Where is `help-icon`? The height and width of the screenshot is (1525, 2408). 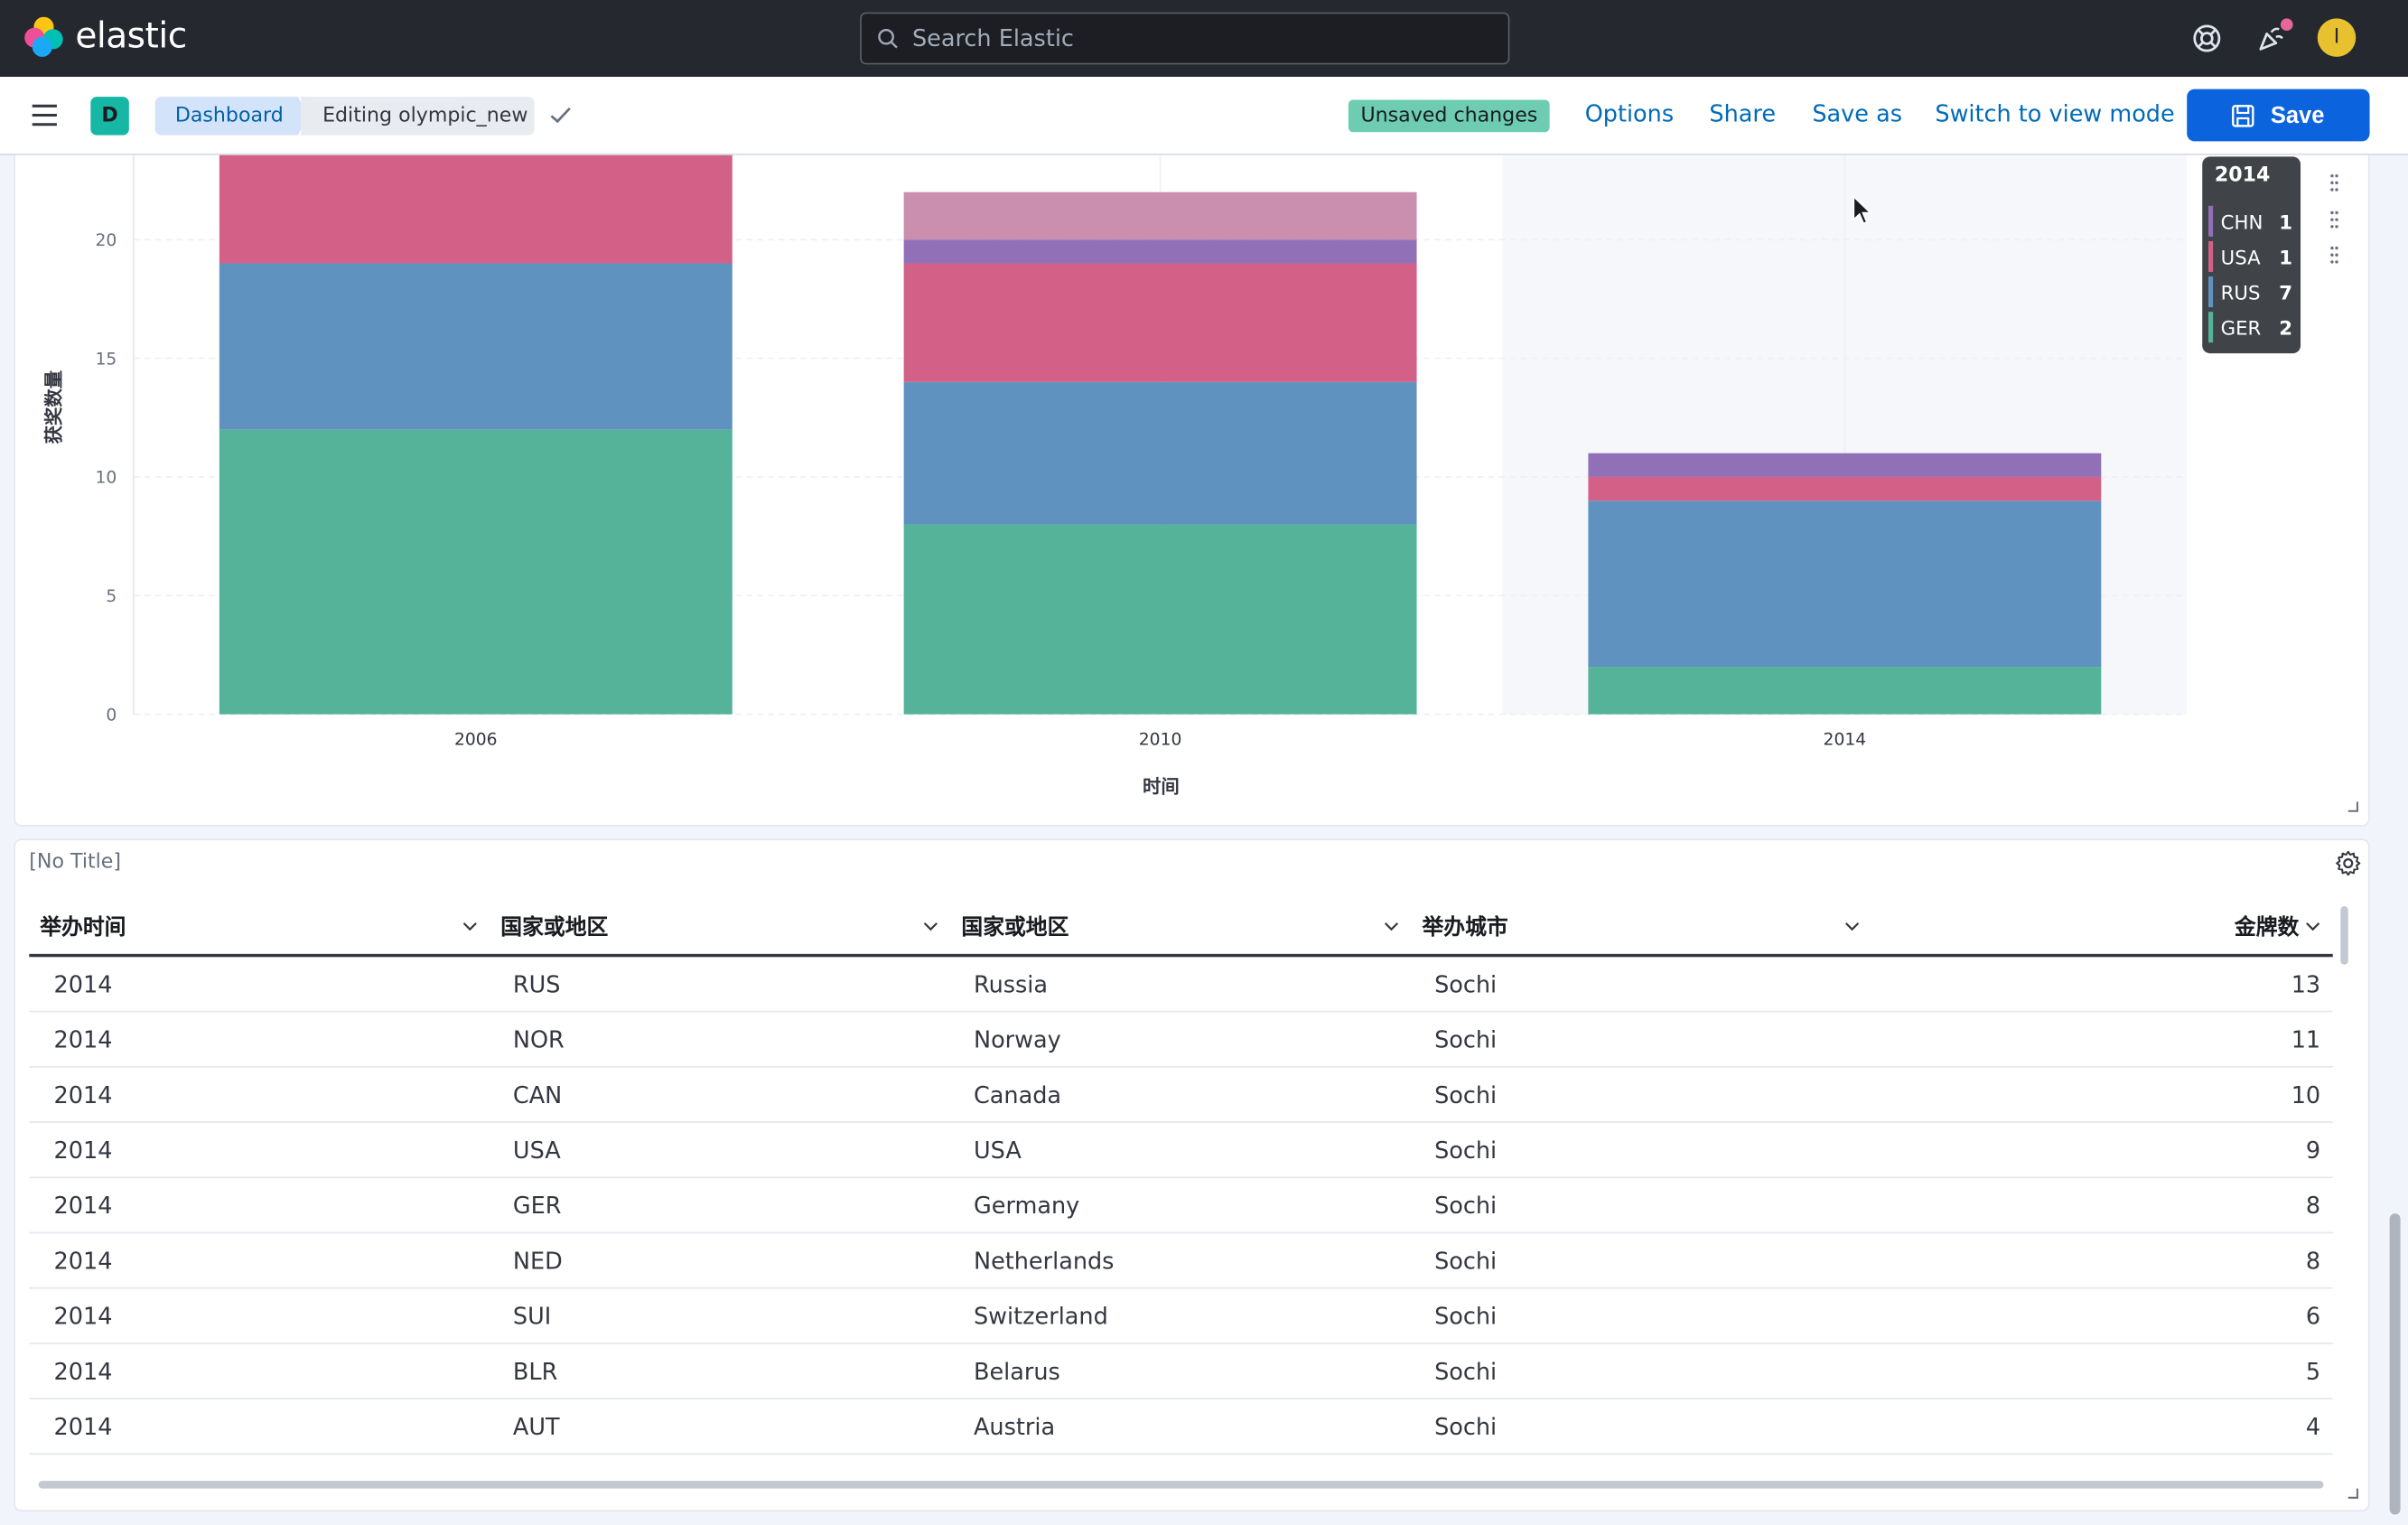
help-icon is located at coordinates (2207, 38).